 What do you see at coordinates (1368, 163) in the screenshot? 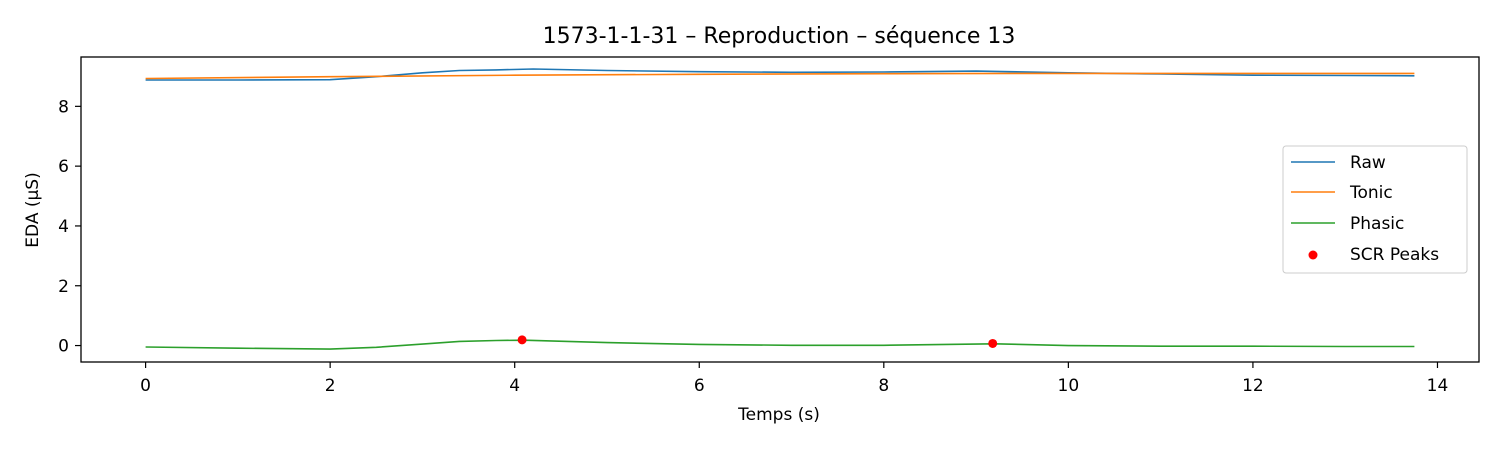
I see `legend-raw-label: Raw` at bounding box center [1368, 163].